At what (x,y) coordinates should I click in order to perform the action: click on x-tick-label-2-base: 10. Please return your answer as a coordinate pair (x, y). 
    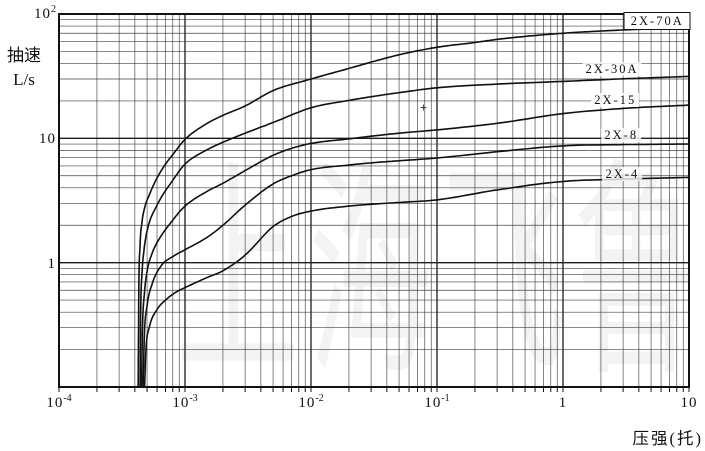
    Looking at the image, I should click on (307, 403).